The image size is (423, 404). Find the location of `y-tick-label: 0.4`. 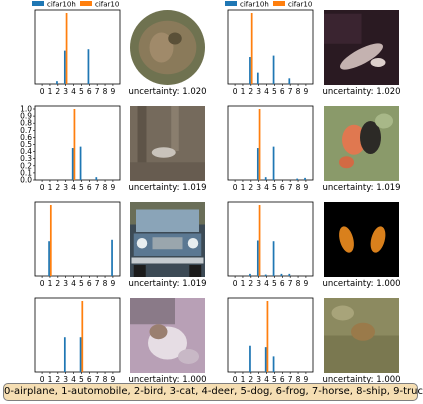

y-tick-label: 0.4 is located at coordinates (26, 151).